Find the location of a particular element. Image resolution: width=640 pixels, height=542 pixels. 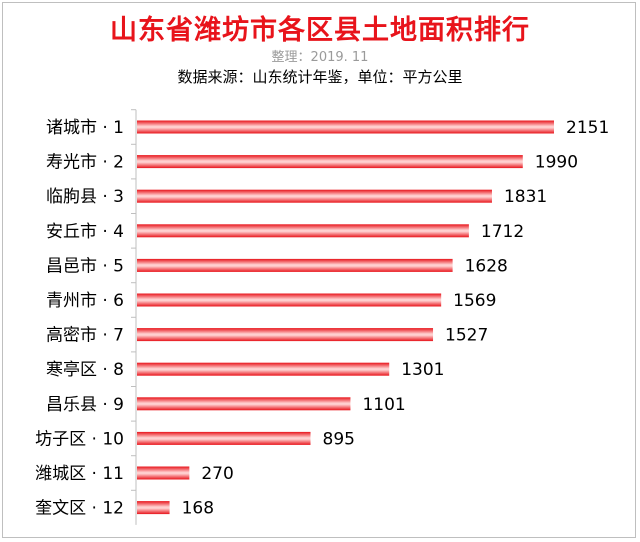

data-label: 2151 is located at coordinates (587, 128).